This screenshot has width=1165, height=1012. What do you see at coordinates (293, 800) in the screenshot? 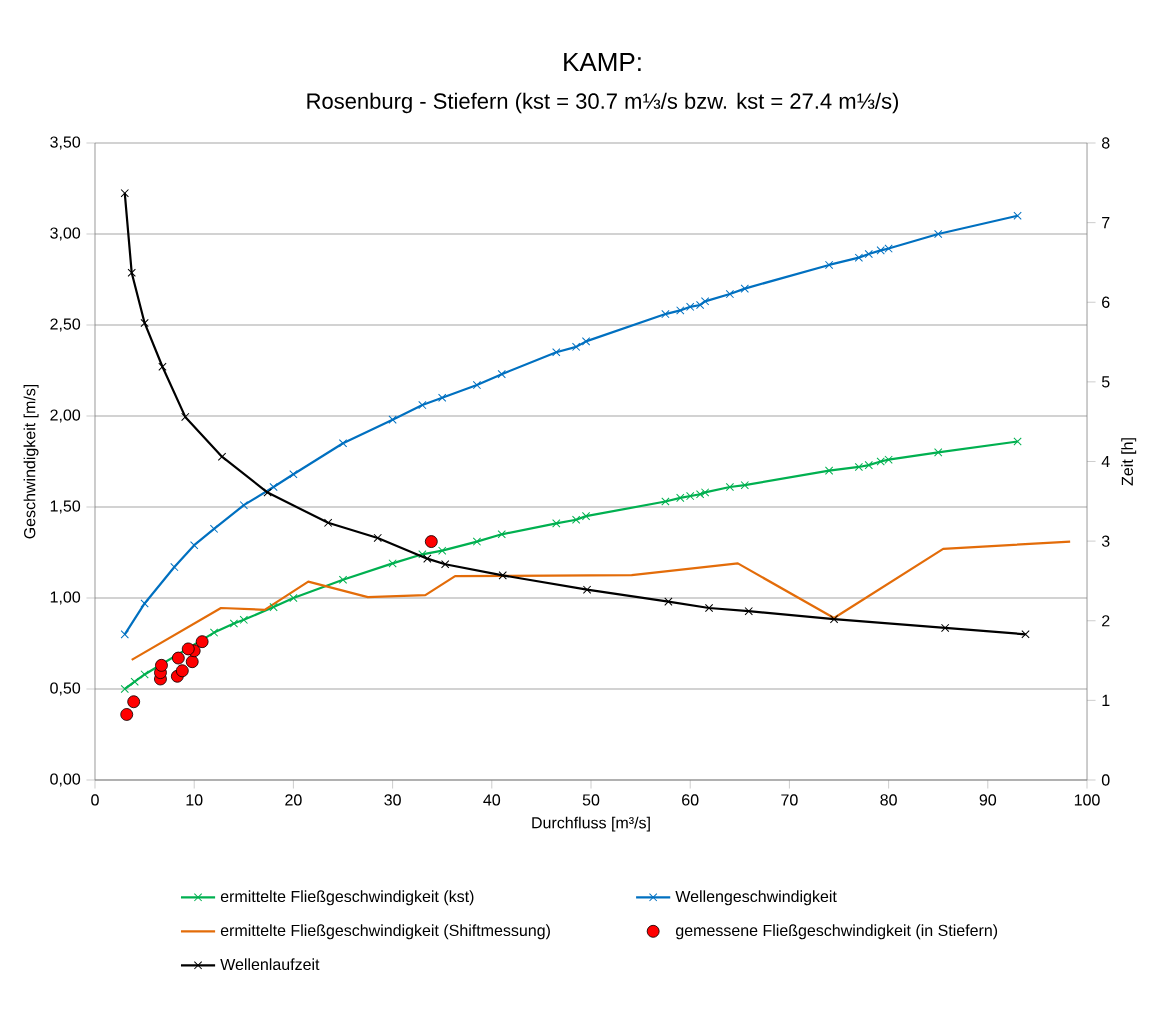
I see `x-tick-label: 20` at bounding box center [293, 800].